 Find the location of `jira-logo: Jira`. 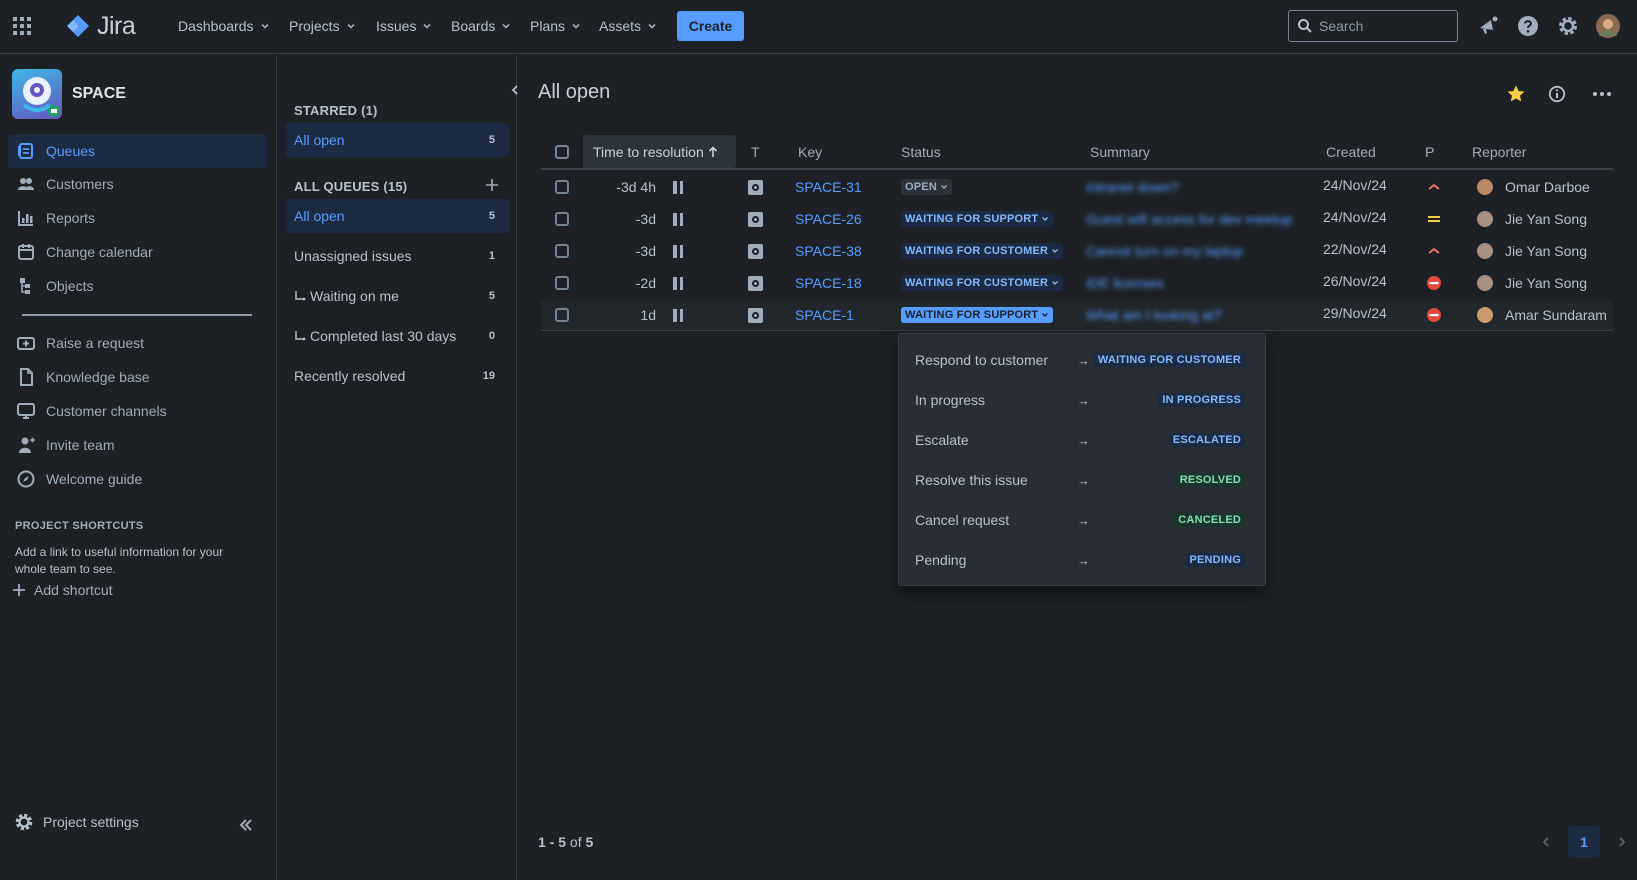

jira-logo: Jira is located at coordinates (100, 26).